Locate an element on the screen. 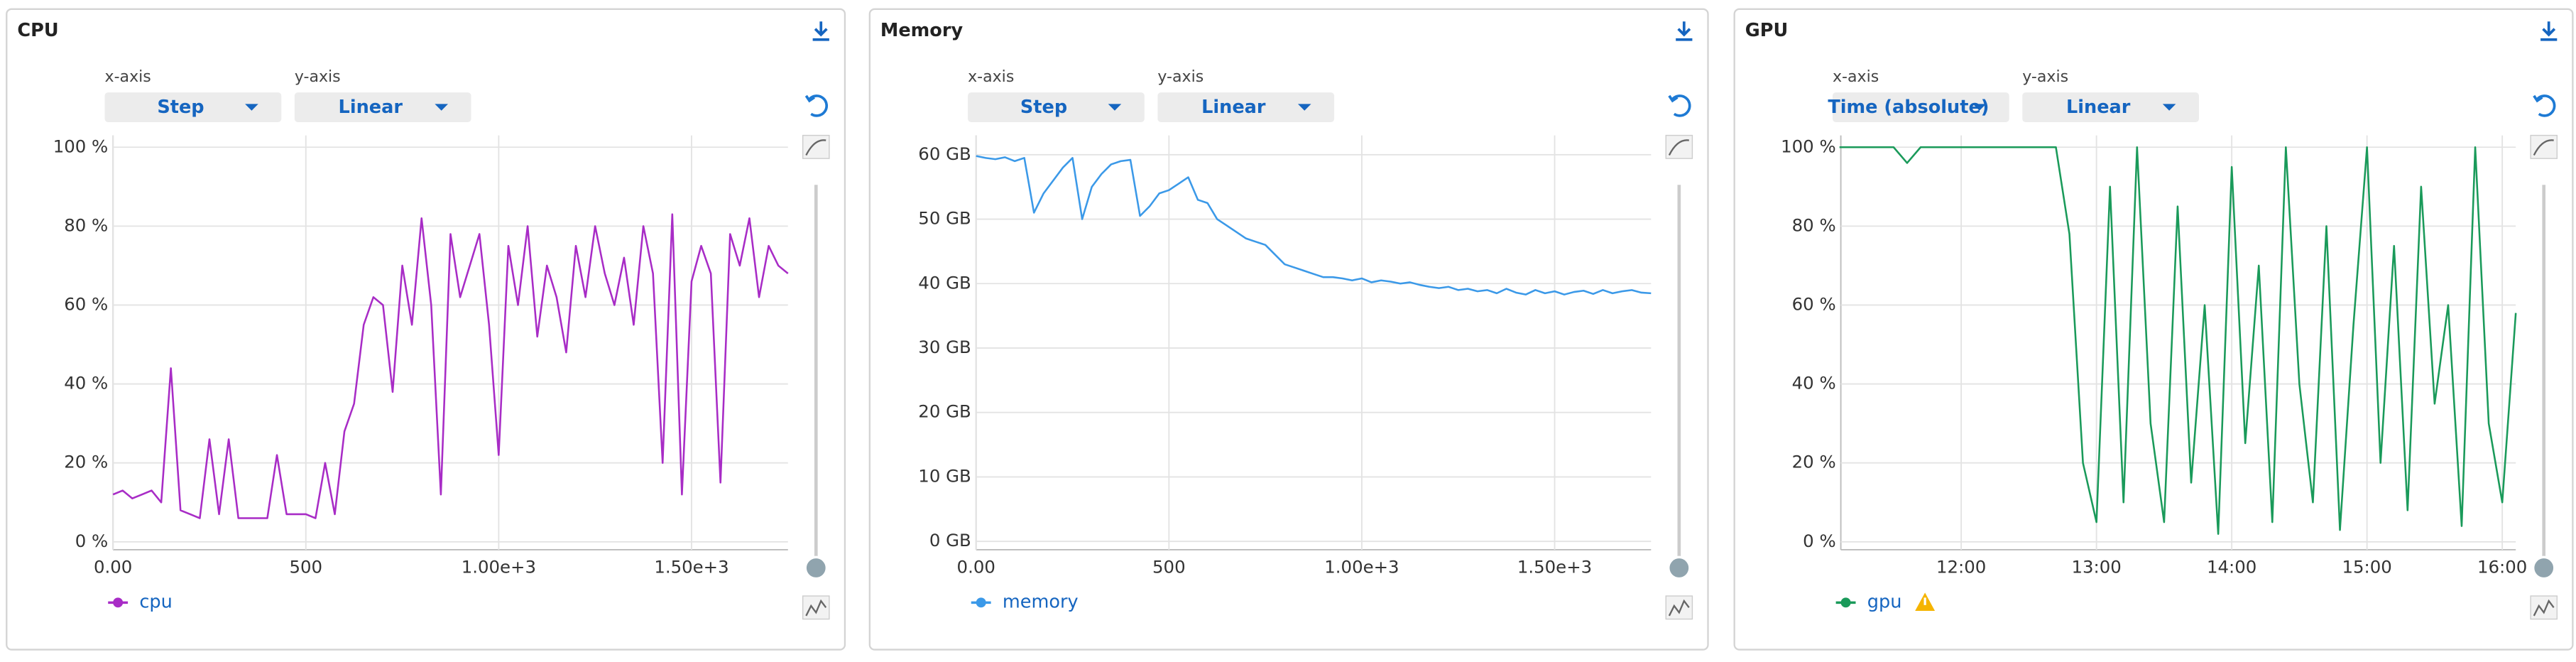 The width and height of the screenshot is (2576, 662). panel-title: CPU is located at coordinates (37, 30).